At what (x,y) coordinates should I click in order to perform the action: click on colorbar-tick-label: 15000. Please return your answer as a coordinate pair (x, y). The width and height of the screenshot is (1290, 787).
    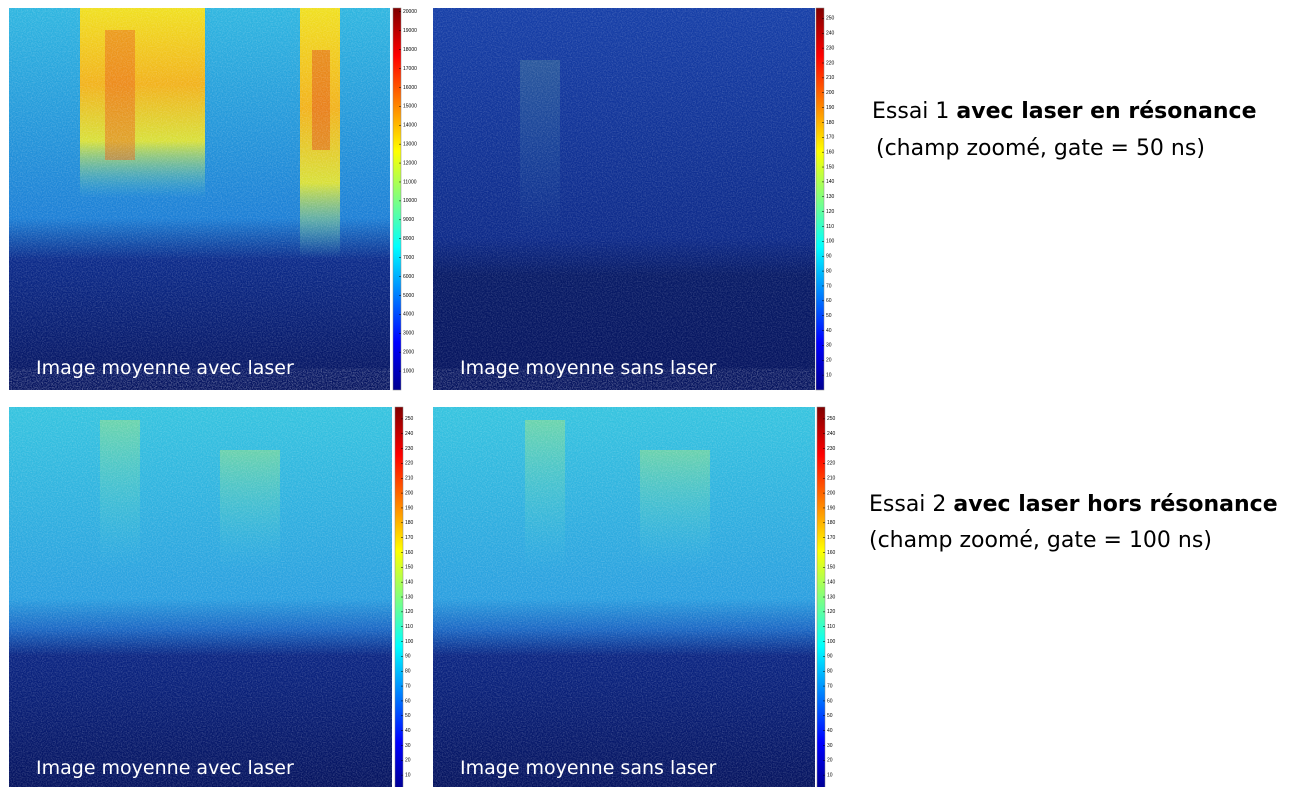
    Looking at the image, I should click on (410, 107).